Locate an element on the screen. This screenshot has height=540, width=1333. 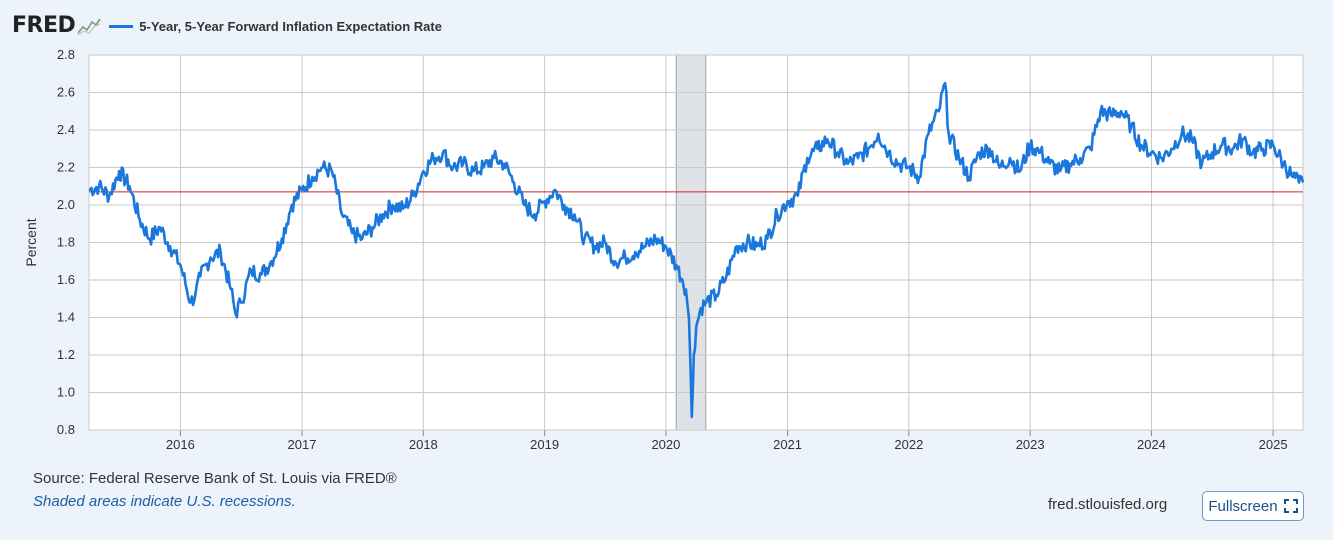
fullscreen-button: Fullscreen is located at coordinates (1253, 506).